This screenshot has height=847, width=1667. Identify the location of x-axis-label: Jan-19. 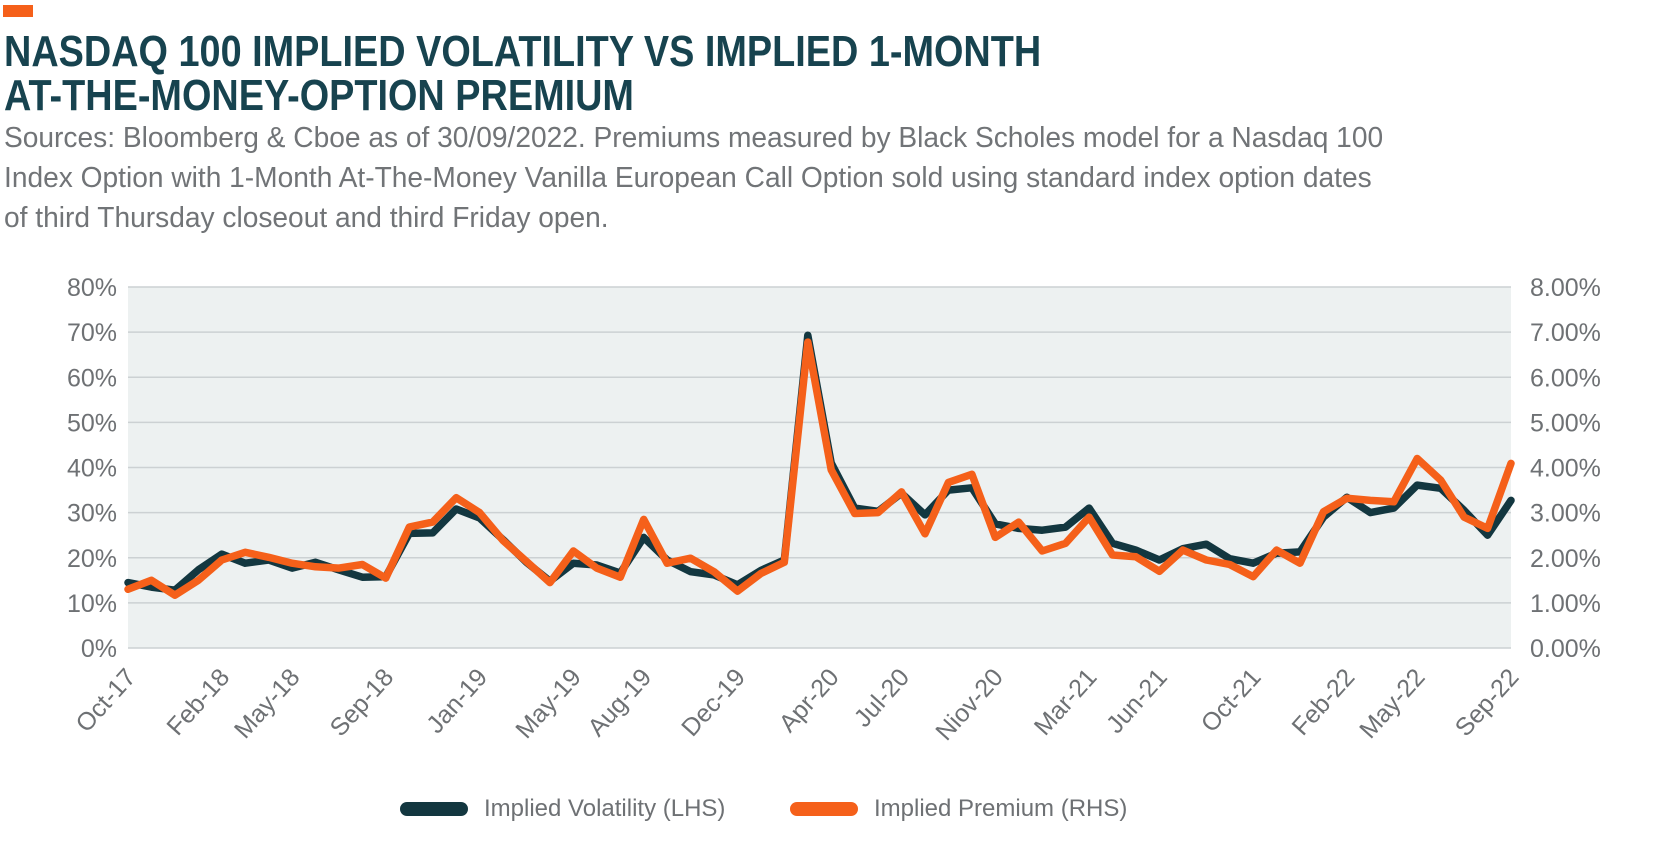
(457, 701).